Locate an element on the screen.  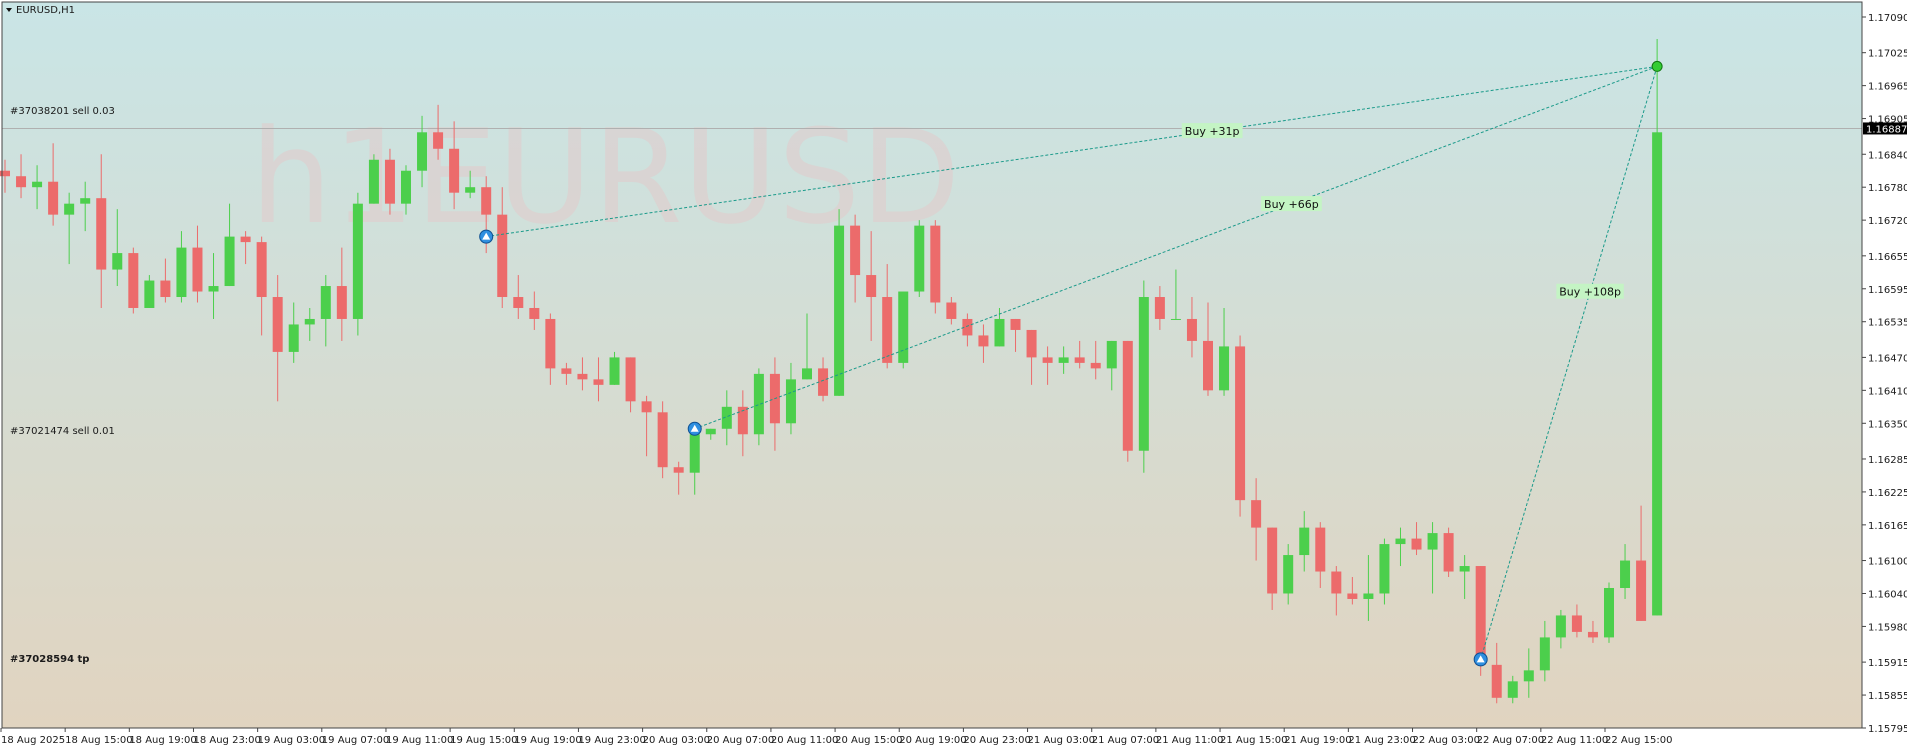
price-tick-label: 1.16040 is located at coordinates (1887, 594).